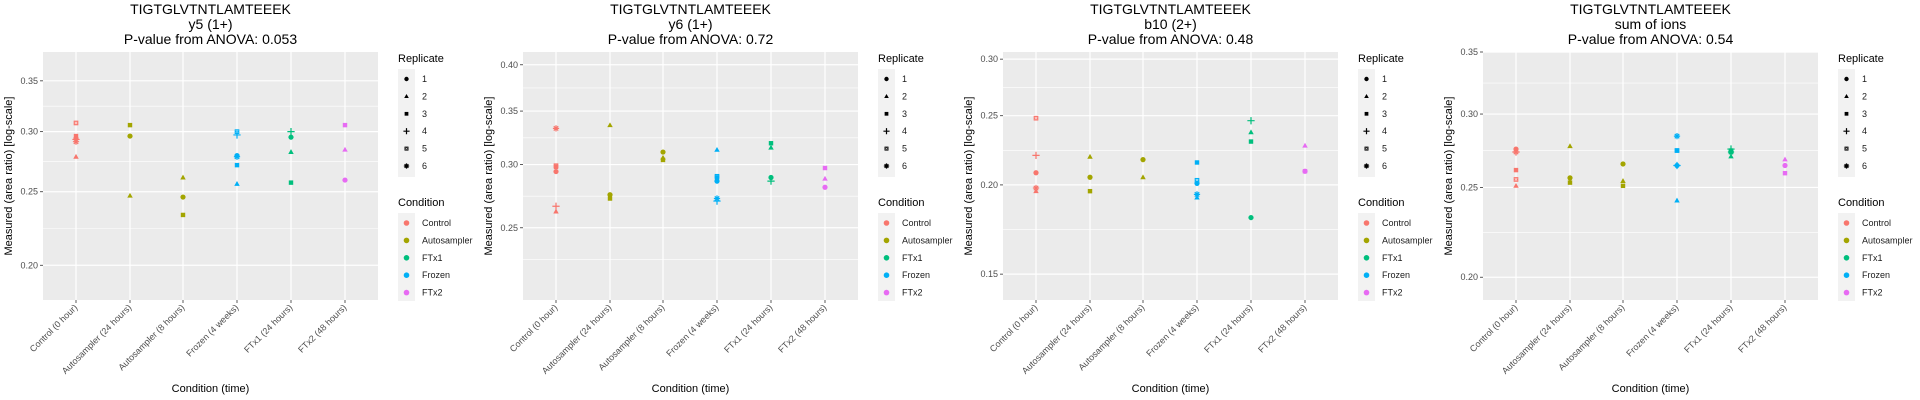 The image size is (1920, 400). I want to click on legend-label: 1, so click(424, 79).